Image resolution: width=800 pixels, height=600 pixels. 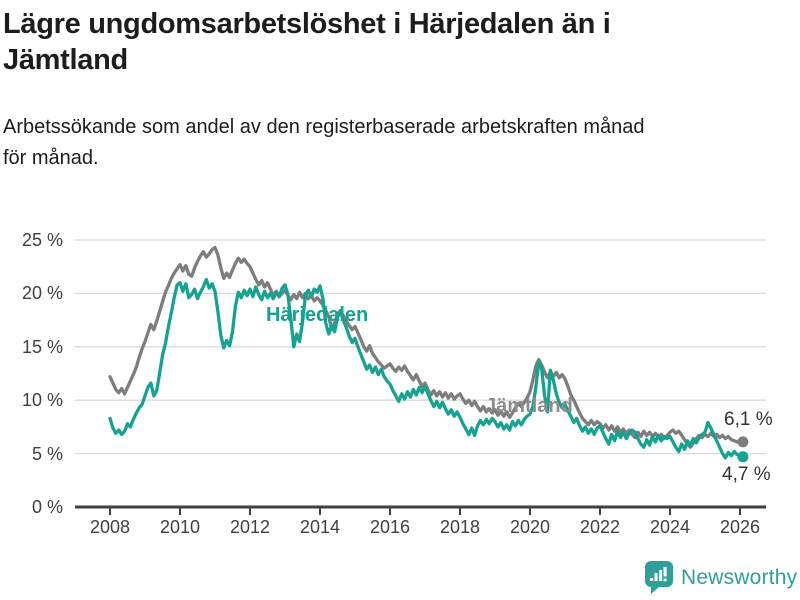 What do you see at coordinates (250, 527) in the screenshot?
I see `x-axis-label: 2012` at bounding box center [250, 527].